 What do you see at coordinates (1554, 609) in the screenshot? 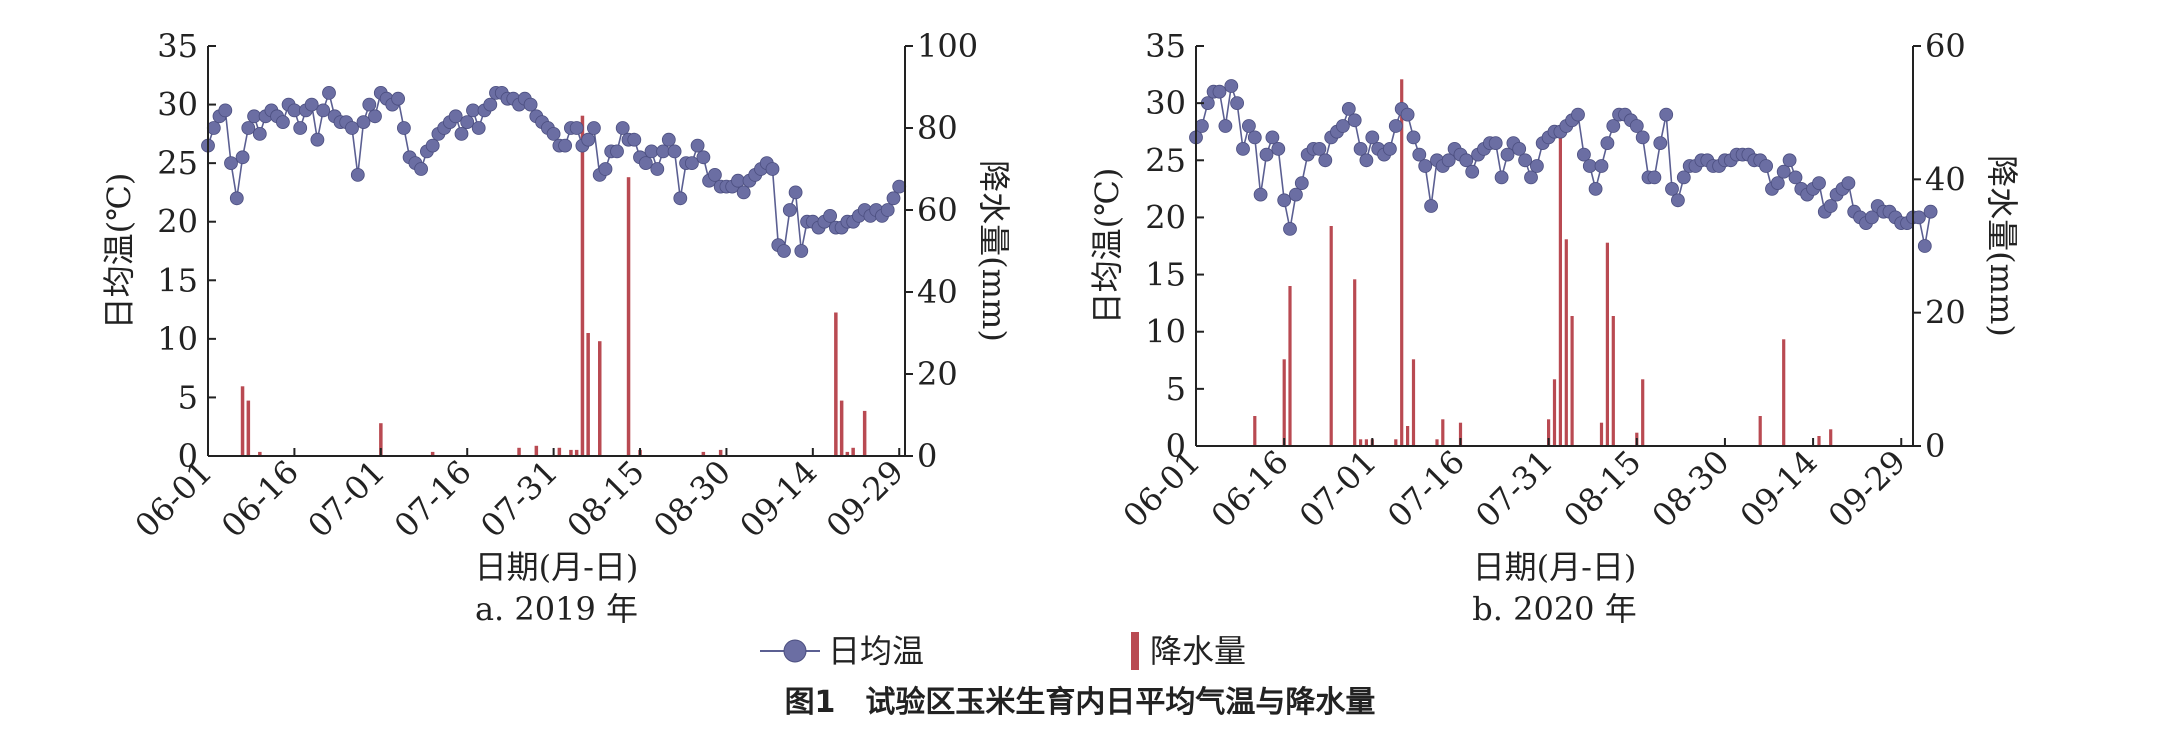
I see `panel-label: b. 2020 年` at bounding box center [1554, 609].